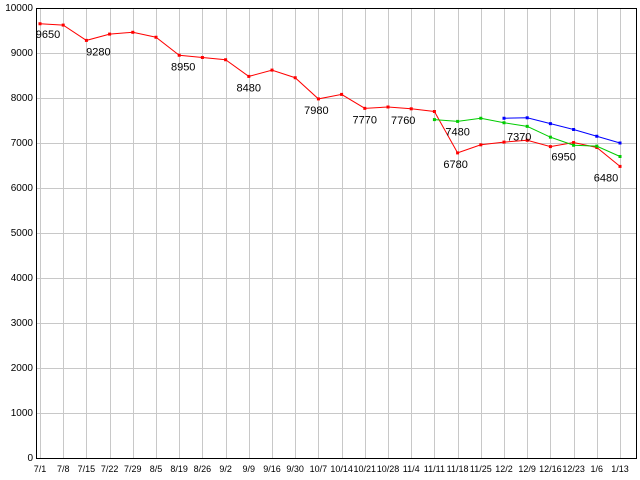  What do you see at coordinates (63, 469) in the screenshot?
I see `x-axis-label: 7/8` at bounding box center [63, 469].